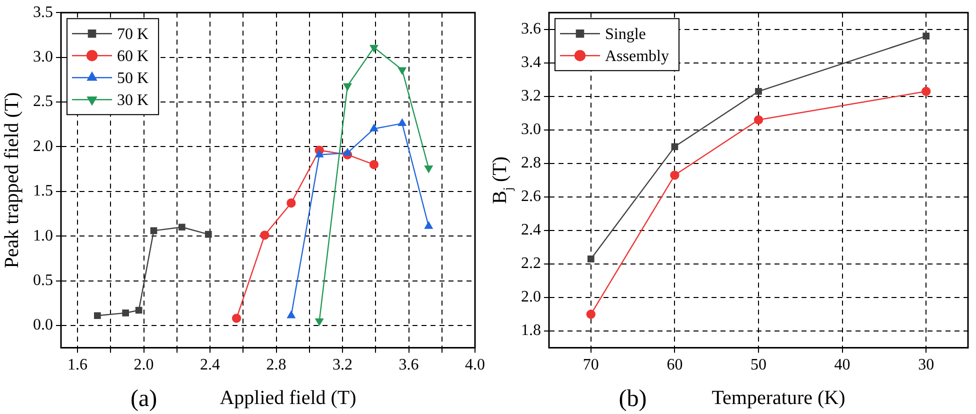 The image size is (976, 414). What do you see at coordinates (12, 180) in the screenshot?
I see `y-axis-title: Peak trapped field (T)` at bounding box center [12, 180].